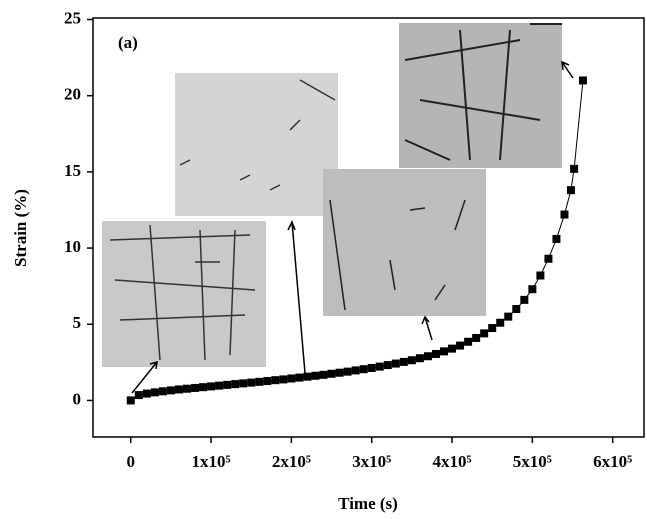  What do you see at coordinates (368, 503) in the screenshot?
I see `x-axis-label: Time (s)` at bounding box center [368, 503].